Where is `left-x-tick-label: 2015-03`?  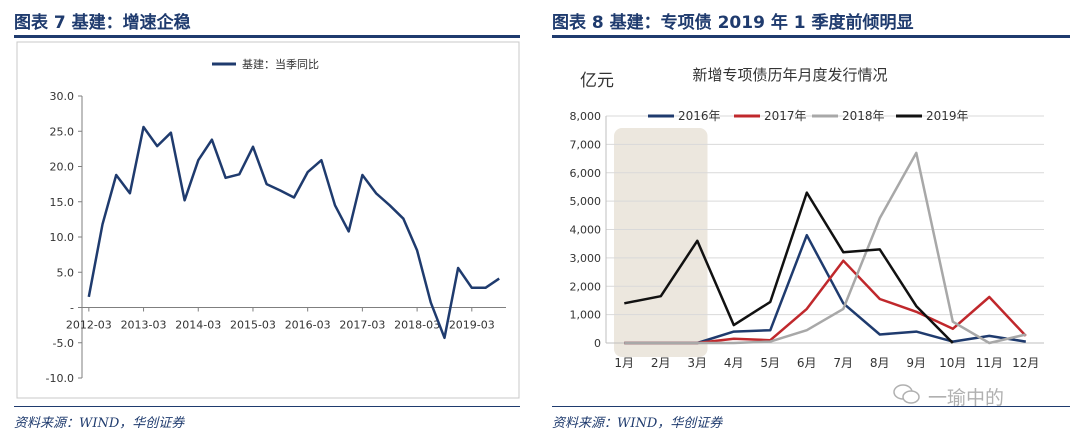
left-x-tick-label: 2015-03 is located at coordinates (253, 325).